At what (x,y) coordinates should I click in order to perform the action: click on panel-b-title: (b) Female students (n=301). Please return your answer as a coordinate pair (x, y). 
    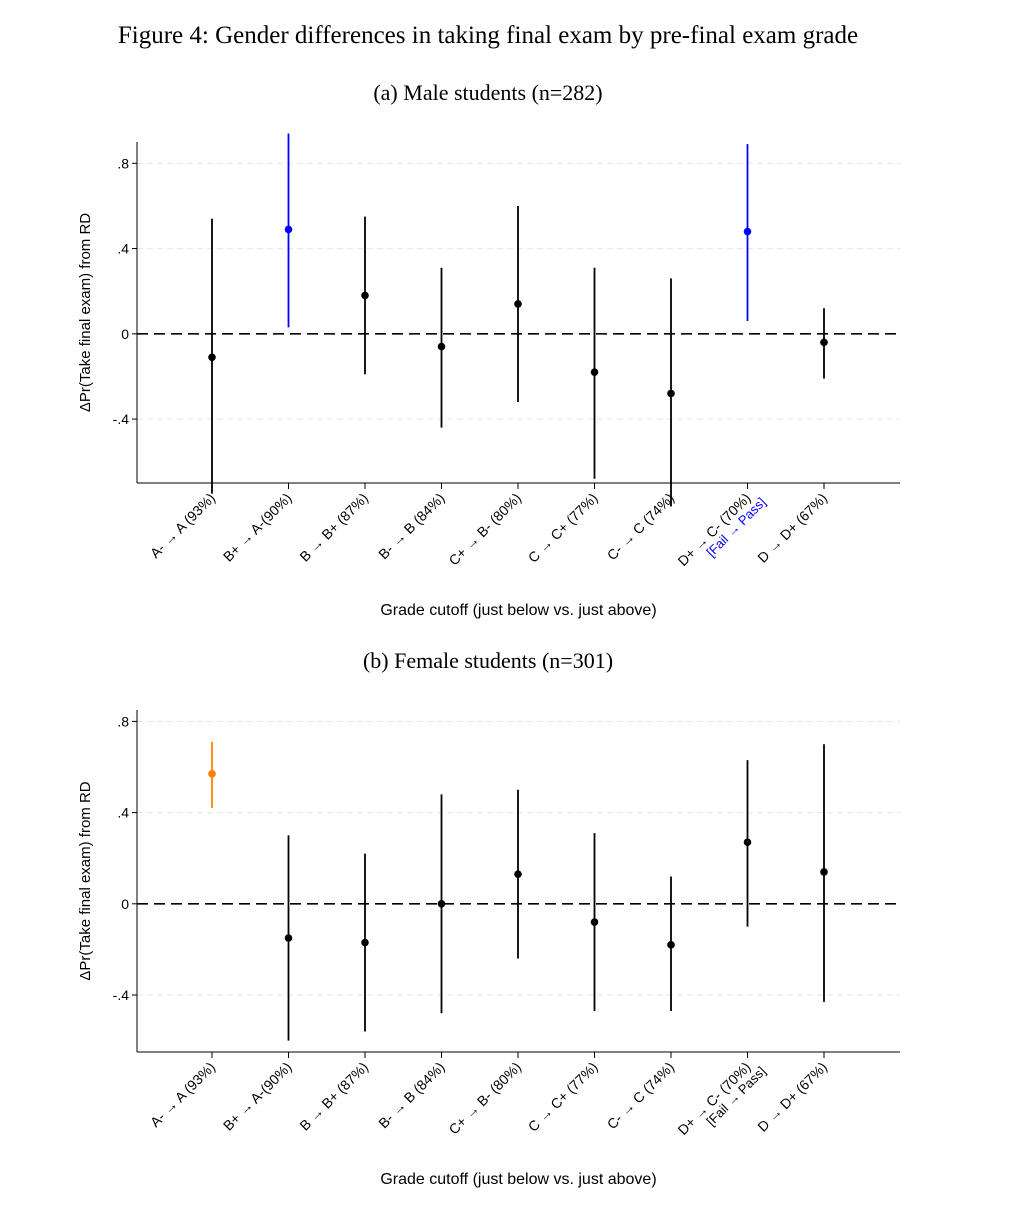
    Looking at the image, I should click on (488, 660).